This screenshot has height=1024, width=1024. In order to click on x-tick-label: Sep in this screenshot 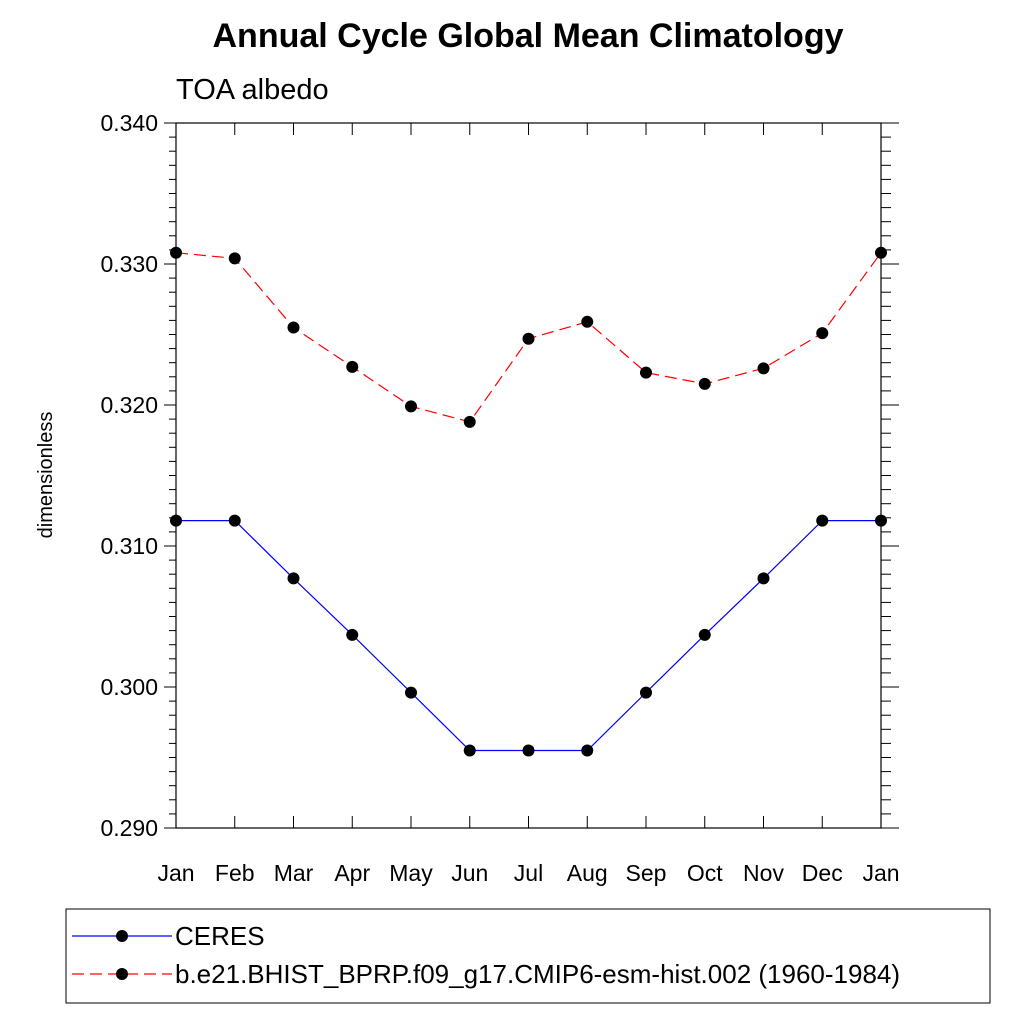, I will do `click(646, 873)`.